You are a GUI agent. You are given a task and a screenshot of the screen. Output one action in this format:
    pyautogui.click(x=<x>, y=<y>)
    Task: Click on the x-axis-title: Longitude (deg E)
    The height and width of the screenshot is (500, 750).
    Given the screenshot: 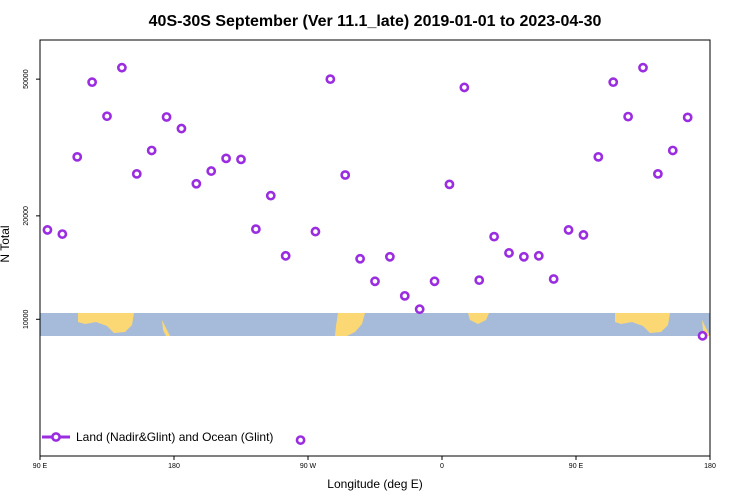 What is the action you would take?
    pyautogui.click(x=374, y=484)
    